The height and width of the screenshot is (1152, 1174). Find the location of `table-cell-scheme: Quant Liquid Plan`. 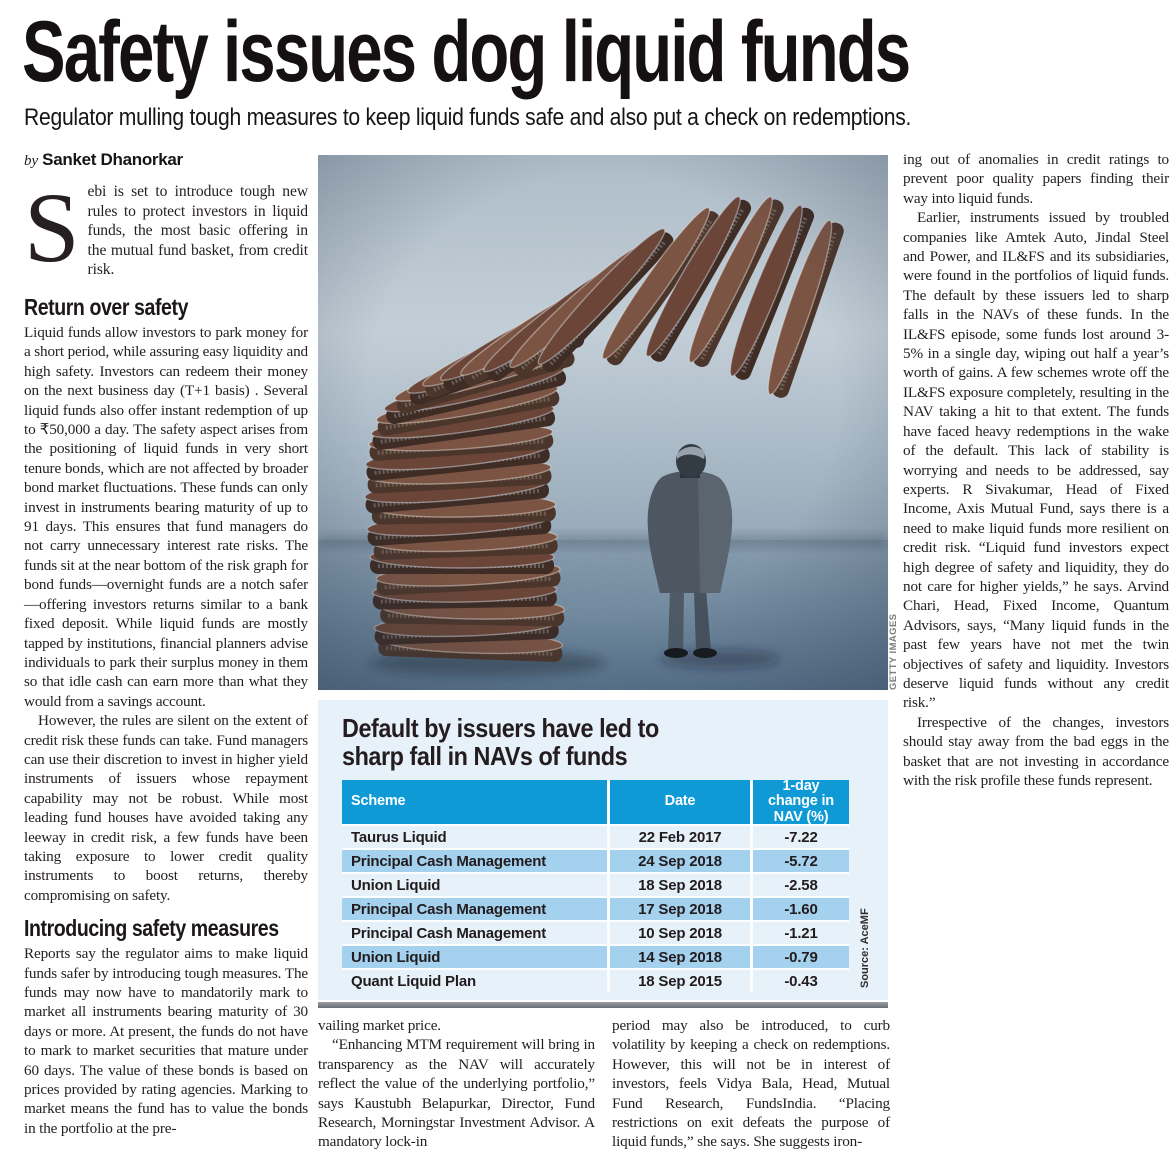

table-cell-scheme: Quant Liquid Plan is located at coordinates (474, 981).